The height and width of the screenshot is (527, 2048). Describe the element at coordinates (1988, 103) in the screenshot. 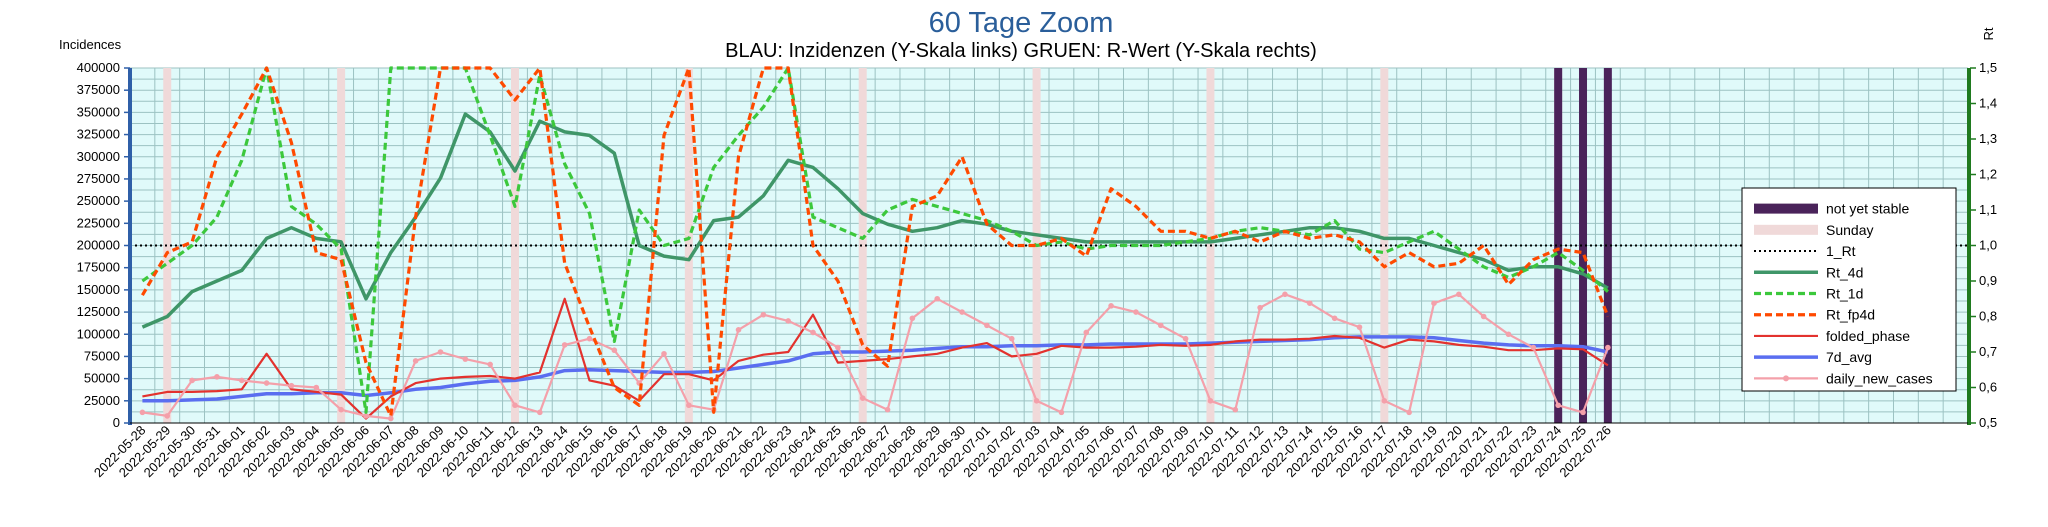

I see `right-tick-label: 1,4` at that location.